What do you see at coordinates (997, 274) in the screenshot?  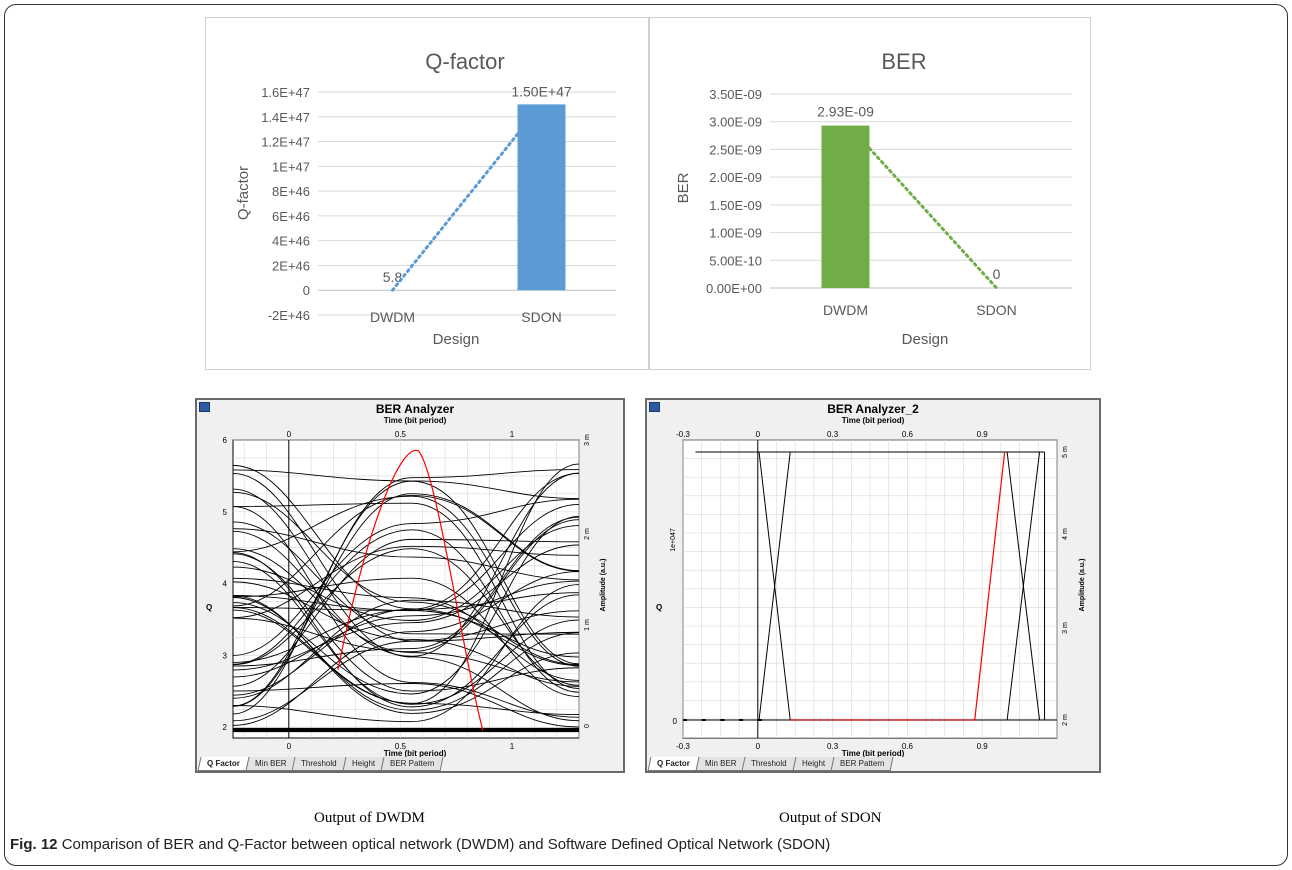 I see `b-data-label-sdon: 0` at bounding box center [997, 274].